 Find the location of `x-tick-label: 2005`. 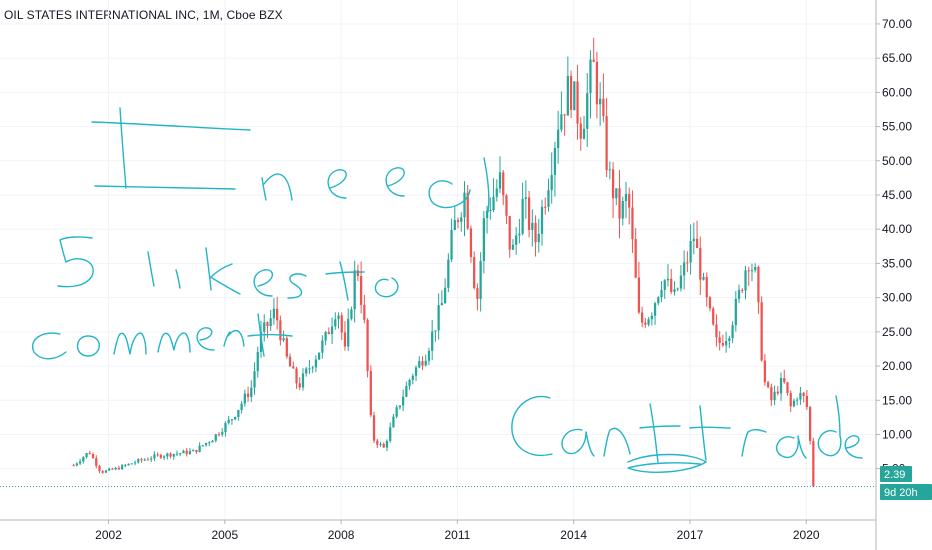

x-tick-label: 2005 is located at coordinates (224, 535).